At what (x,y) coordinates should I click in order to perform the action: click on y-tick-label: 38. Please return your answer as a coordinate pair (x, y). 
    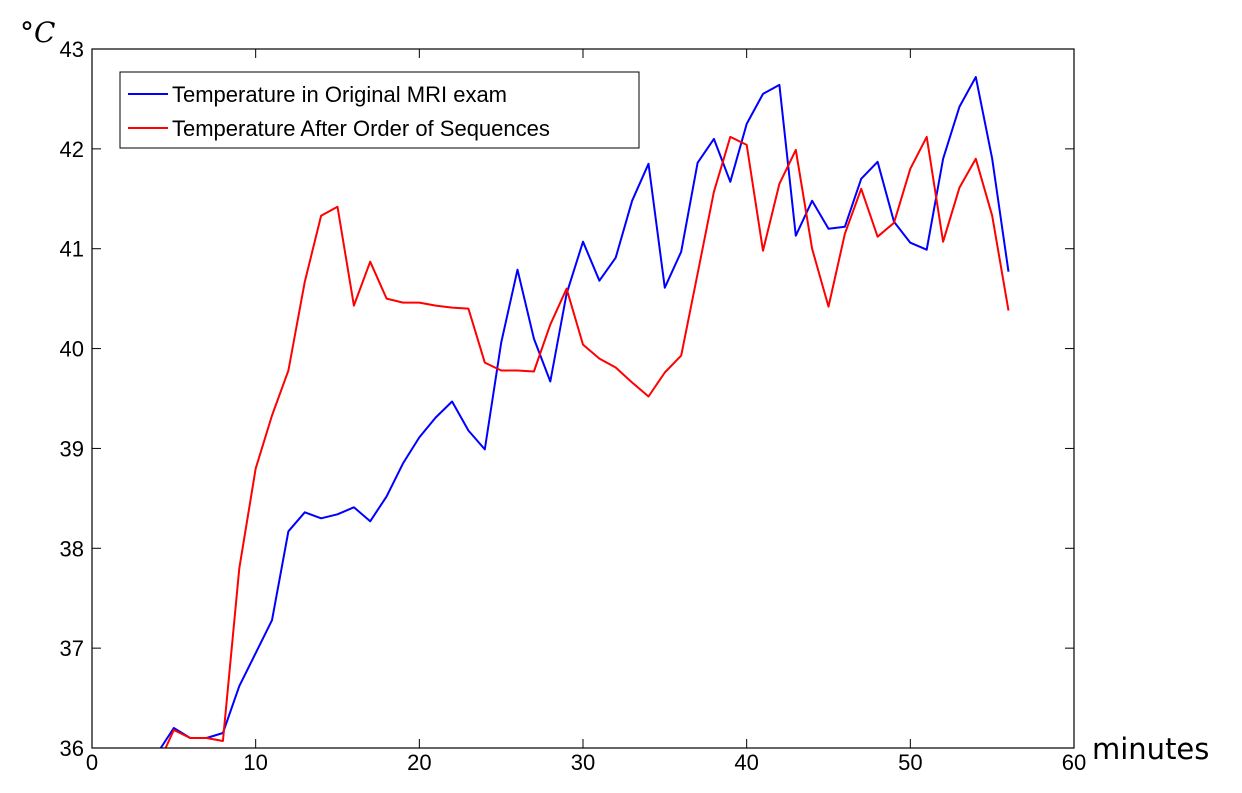
    Looking at the image, I should click on (72, 548).